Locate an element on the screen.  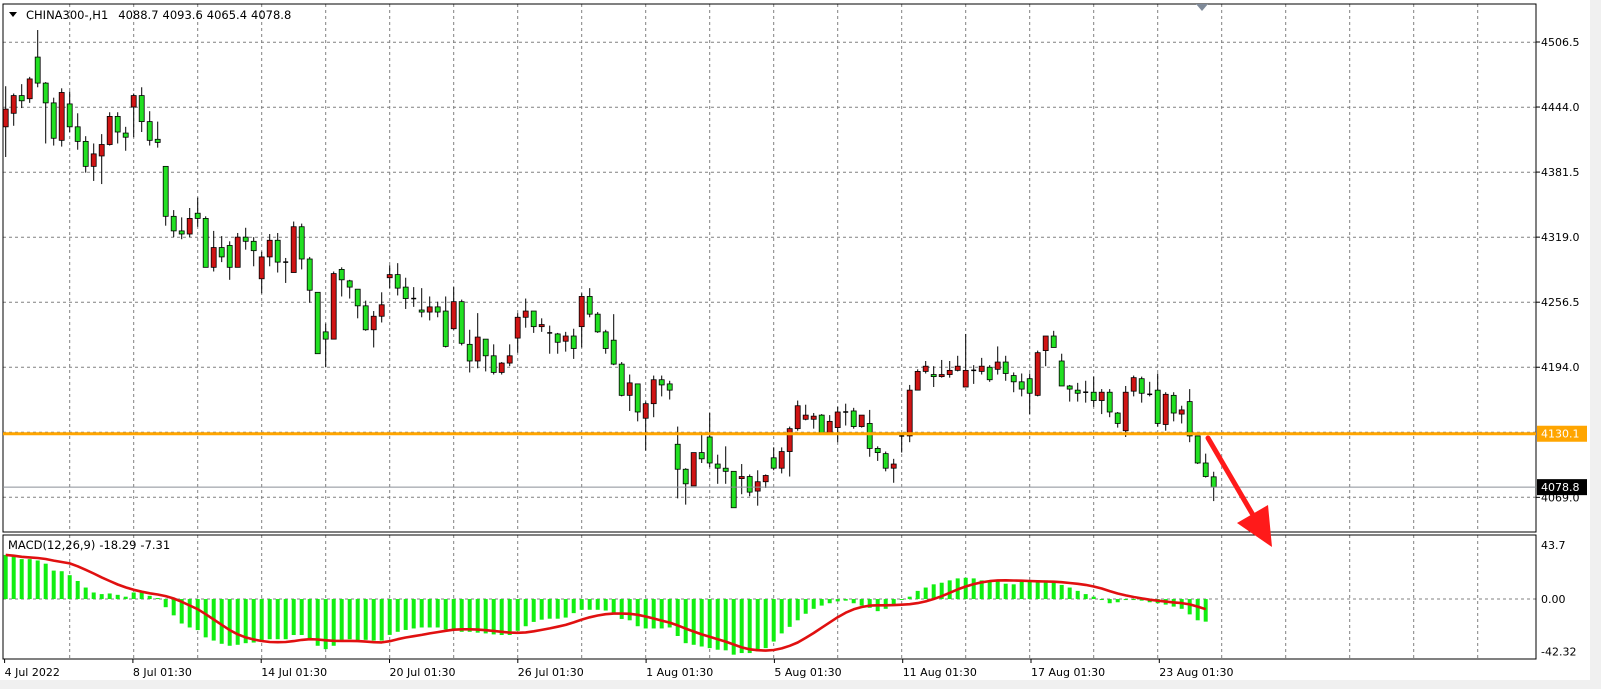
macd-signal-line is located at coordinates (606, 602).